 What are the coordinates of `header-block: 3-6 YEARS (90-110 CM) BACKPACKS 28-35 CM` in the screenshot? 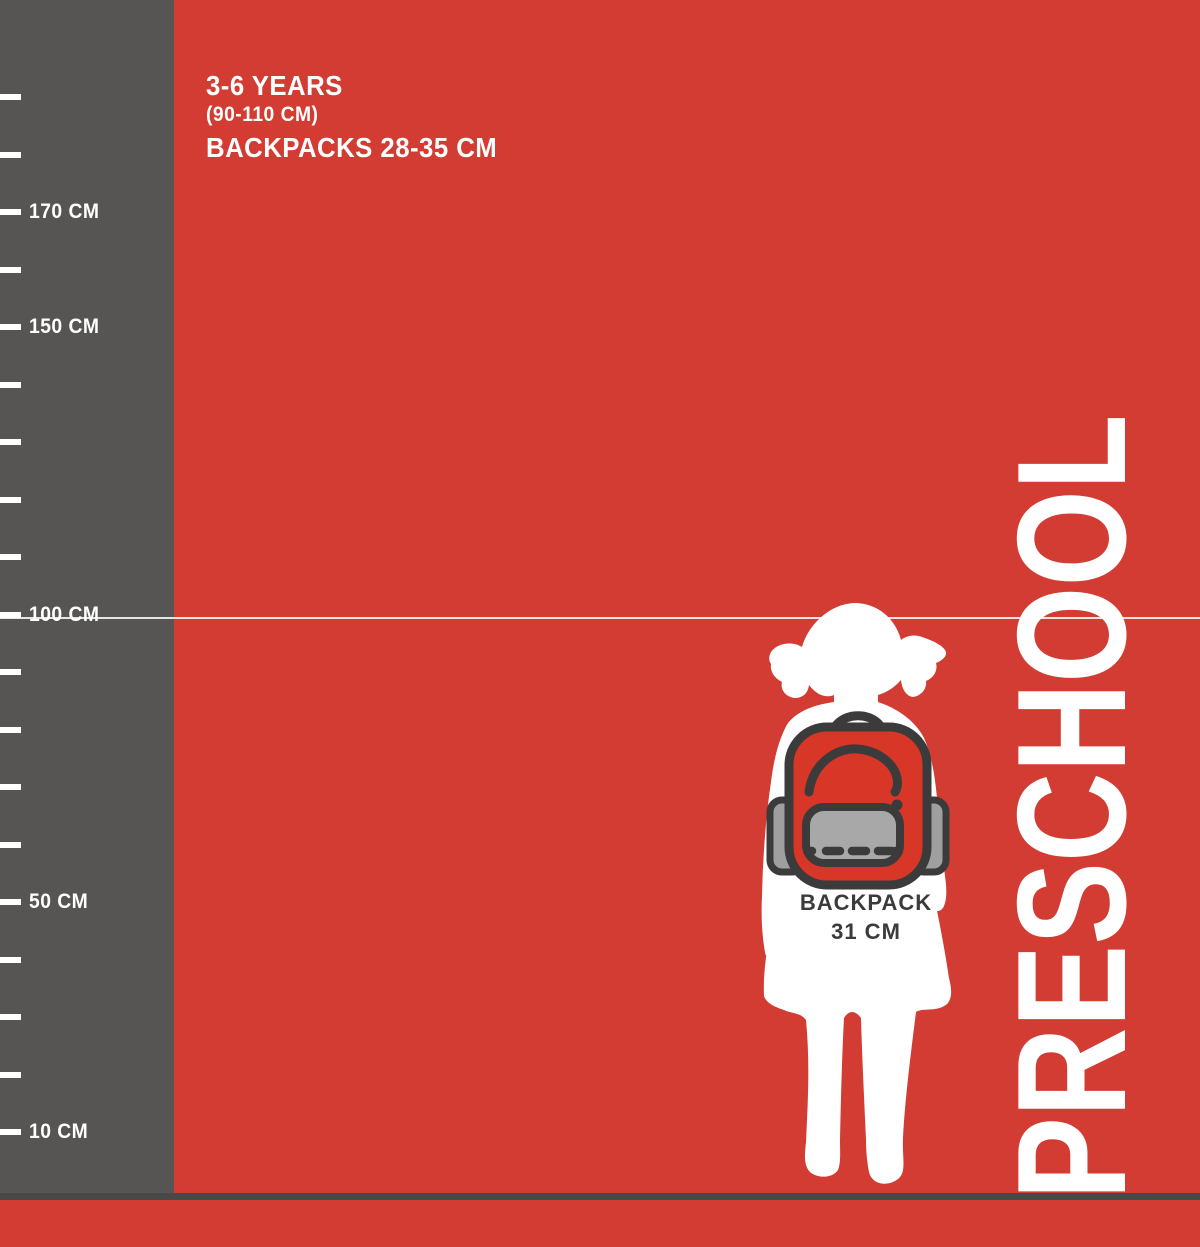 It's located at (351, 116).